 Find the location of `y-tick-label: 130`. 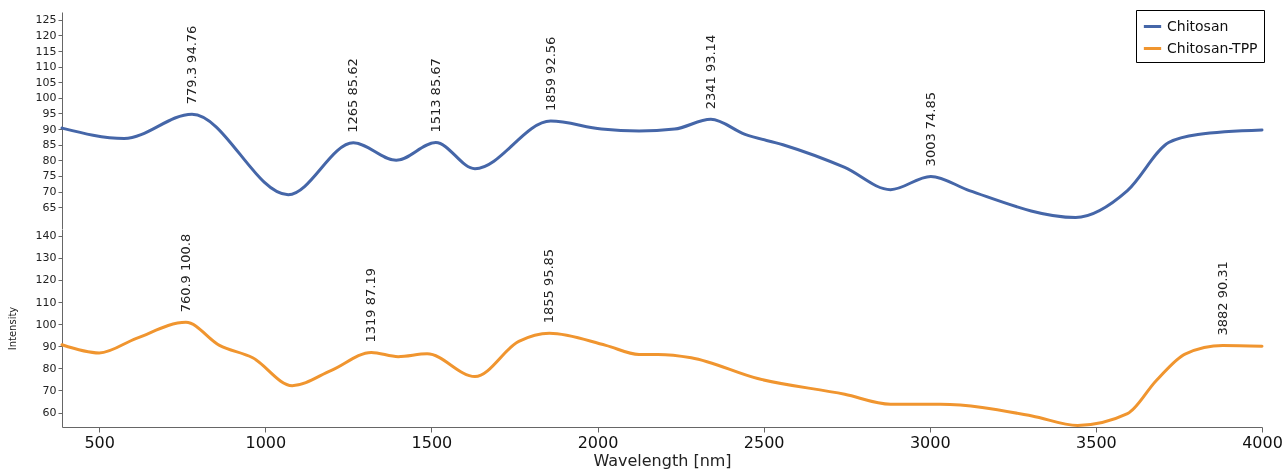

y-tick-label: 130 is located at coordinates (46, 258).